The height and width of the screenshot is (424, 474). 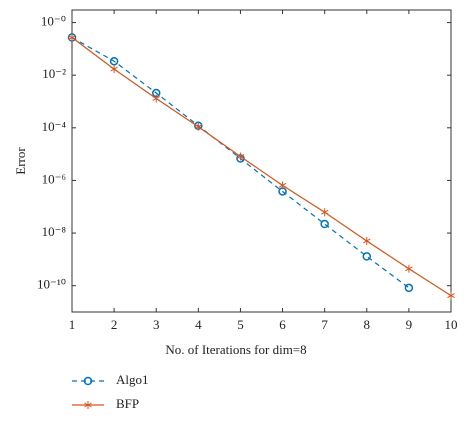 What do you see at coordinates (235, 349) in the screenshot?
I see `x-axis-label: No. of Iterations for dim=8` at bounding box center [235, 349].